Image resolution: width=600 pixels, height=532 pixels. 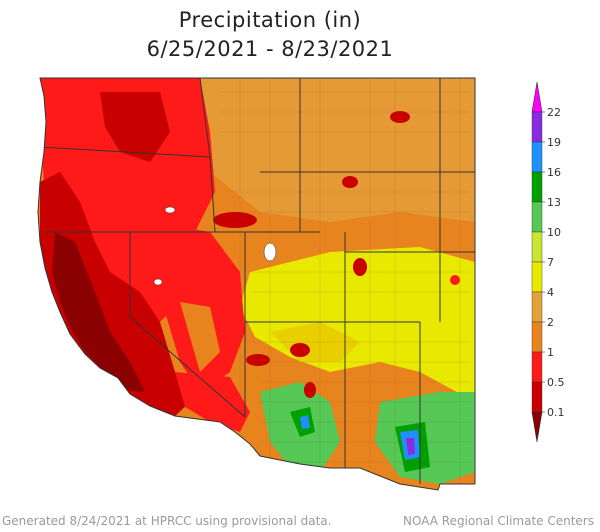 I want to click on spot-utah, so click(x=300, y=350).